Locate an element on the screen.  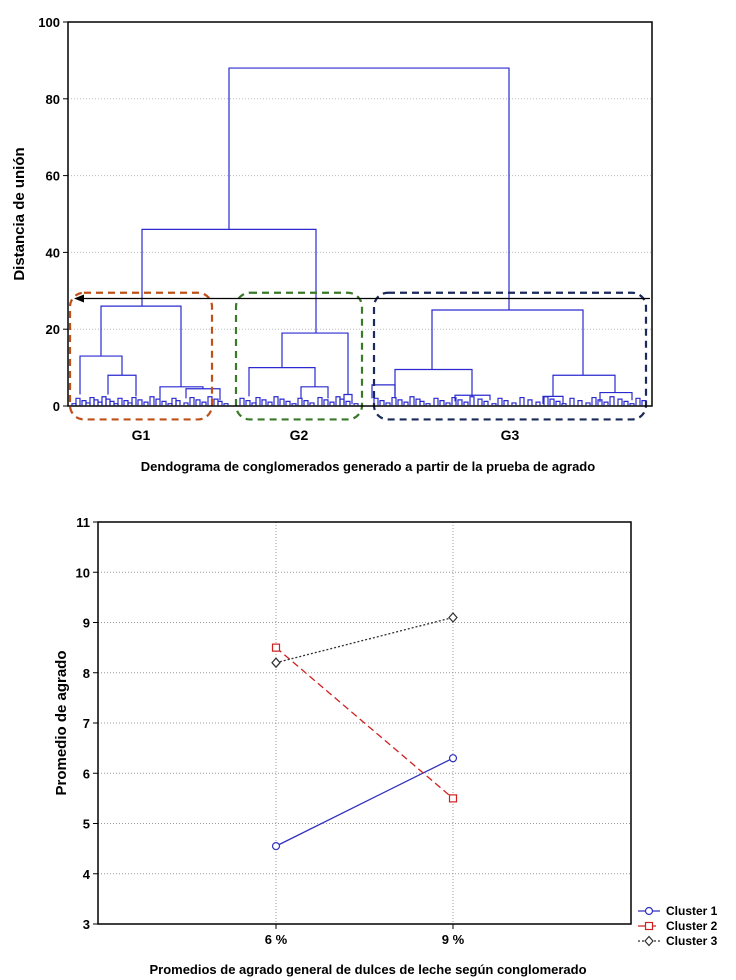
legend-item: Cluster 2 is located at coordinates (678, 926).